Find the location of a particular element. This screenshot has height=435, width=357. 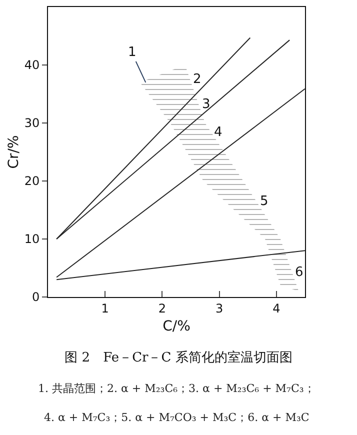

x-tick-label: 3 is located at coordinates (220, 308).